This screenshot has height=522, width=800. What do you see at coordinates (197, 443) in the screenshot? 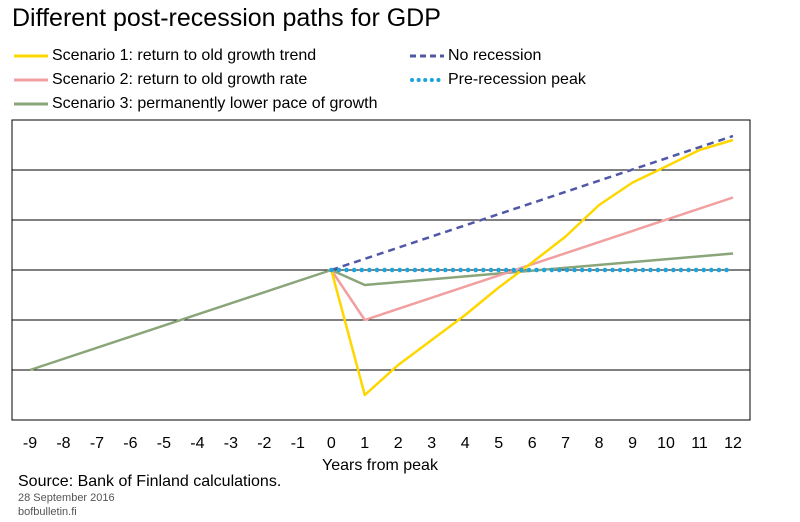
I see `x-tick-label: -4` at bounding box center [197, 443].